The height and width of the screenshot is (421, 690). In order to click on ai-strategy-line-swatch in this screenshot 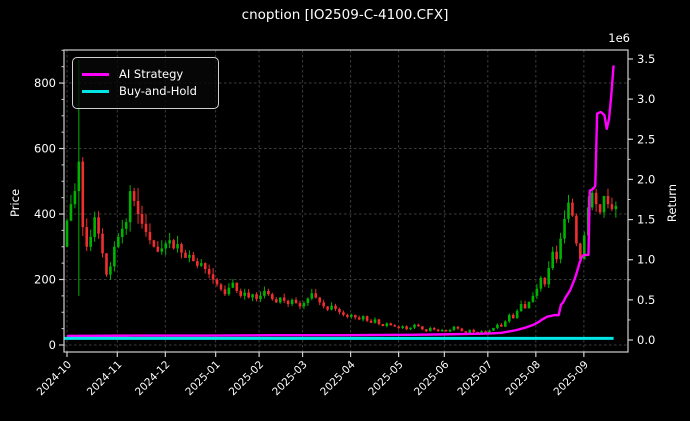, I will do `click(95, 74)`.